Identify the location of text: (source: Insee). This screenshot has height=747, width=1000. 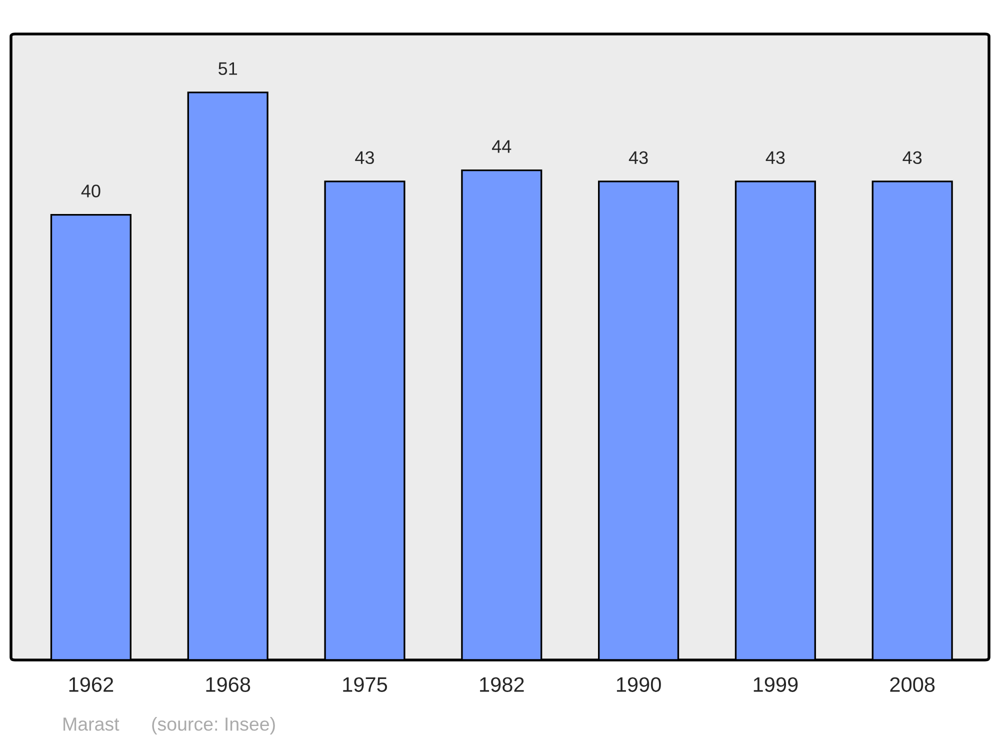
(213, 725).